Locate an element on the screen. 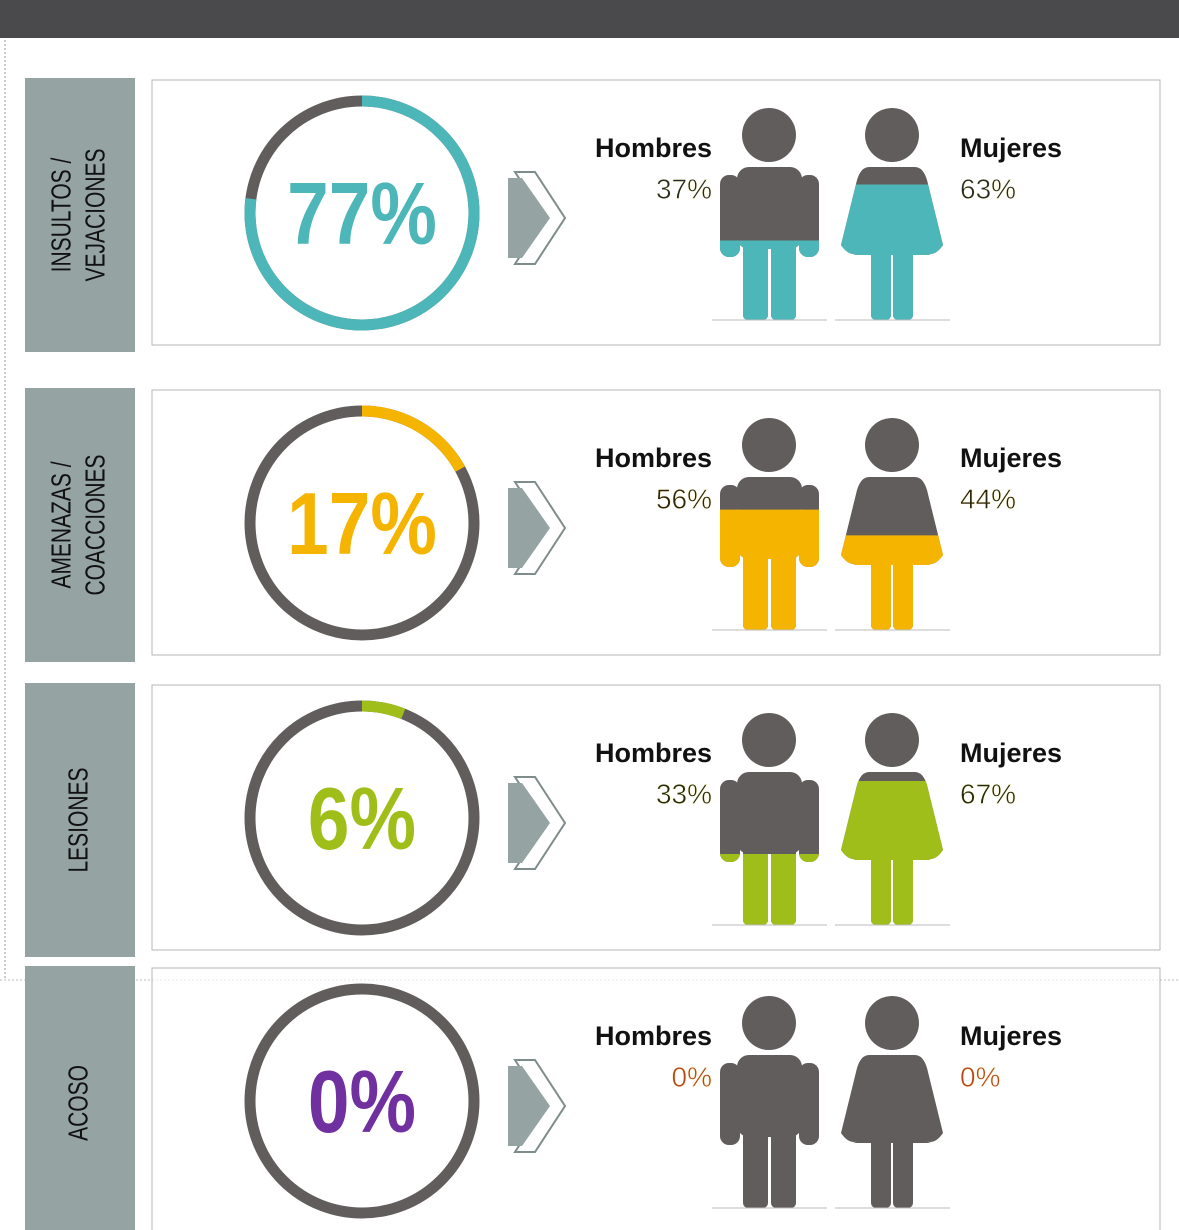 The height and width of the screenshot is (1230, 1179). group-percent: 44% is located at coordinates (988, 498).